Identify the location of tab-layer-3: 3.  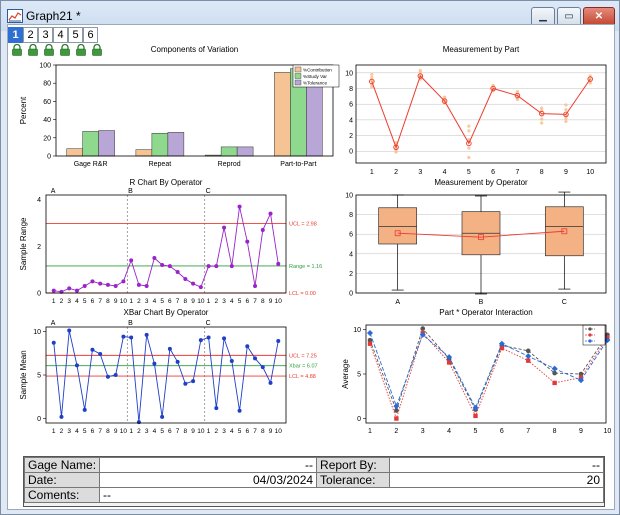
(45, 35).